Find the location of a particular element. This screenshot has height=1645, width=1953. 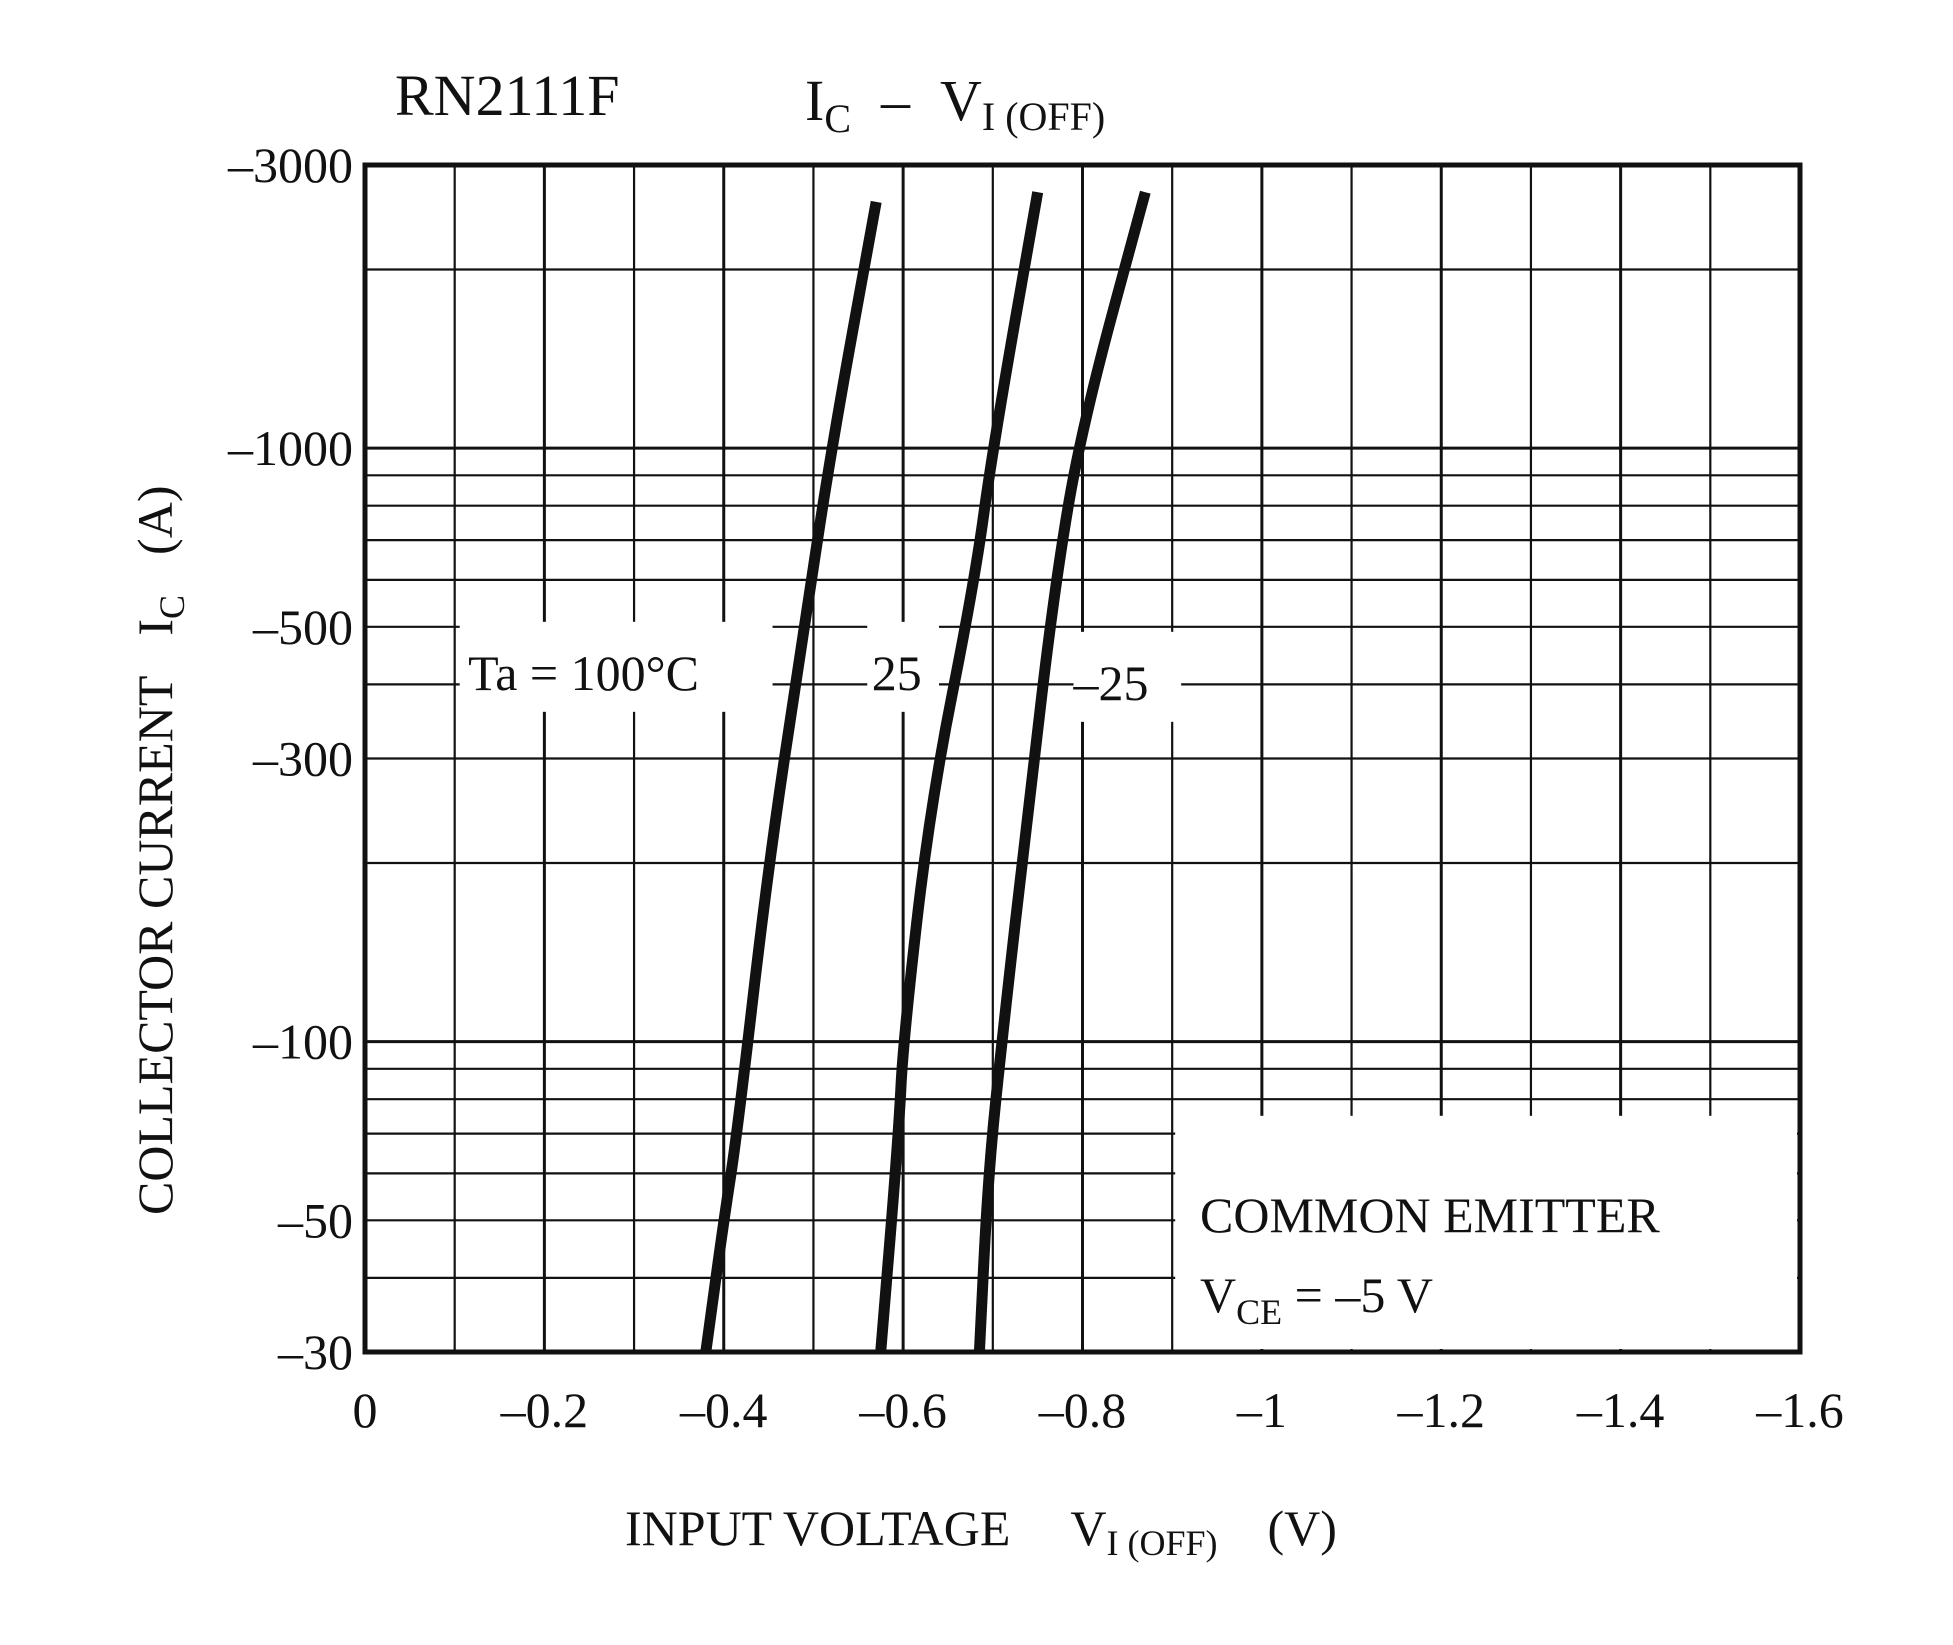

title-y-subscript: C is located at coordinates (837, 118).